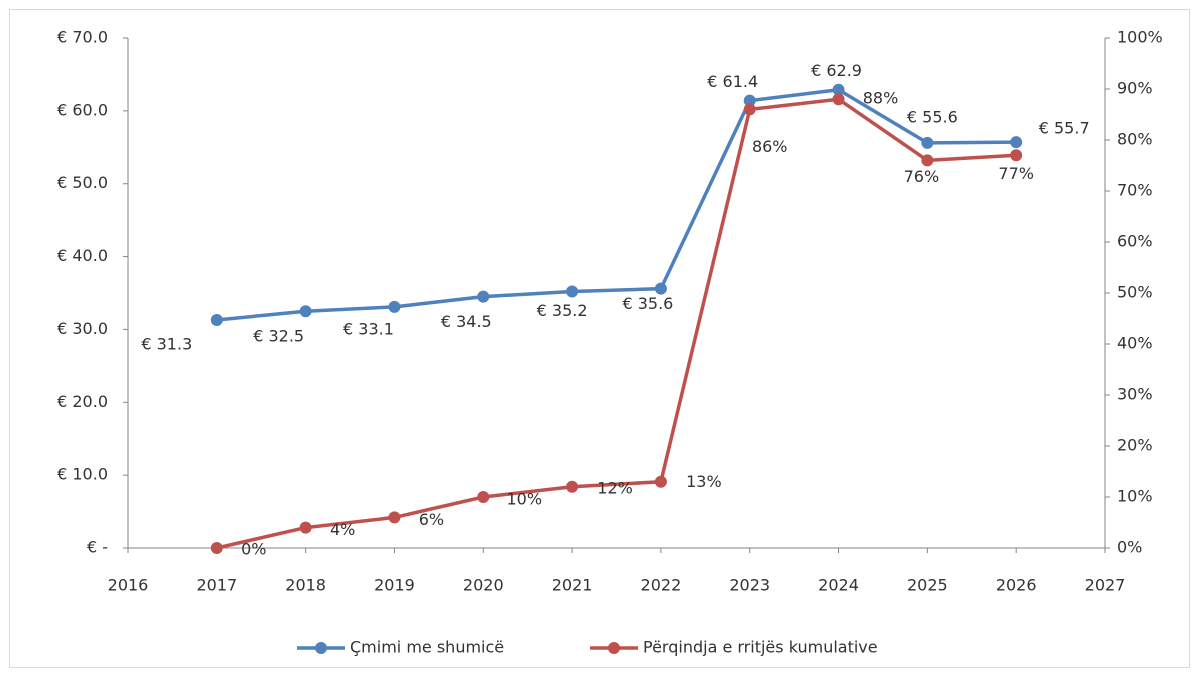 Image resolution: width=1199 pixels, height=678 pixels. Describe the element at coordinates (704, 481) in the screenshot. I see `data-label: 13%` at that location.